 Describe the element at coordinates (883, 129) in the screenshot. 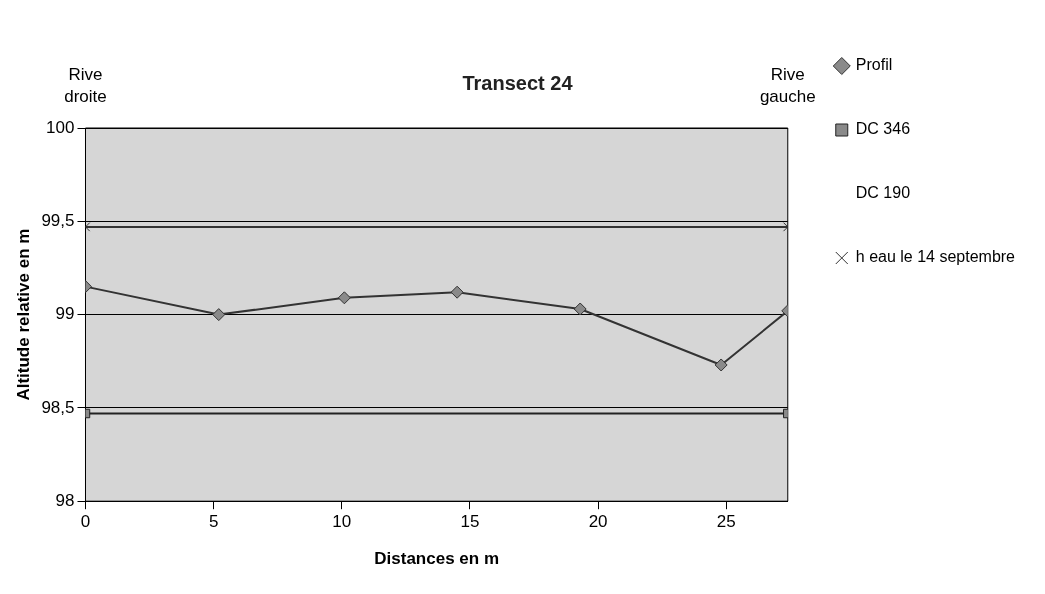

I see `legend-label: DC 346` at that location.